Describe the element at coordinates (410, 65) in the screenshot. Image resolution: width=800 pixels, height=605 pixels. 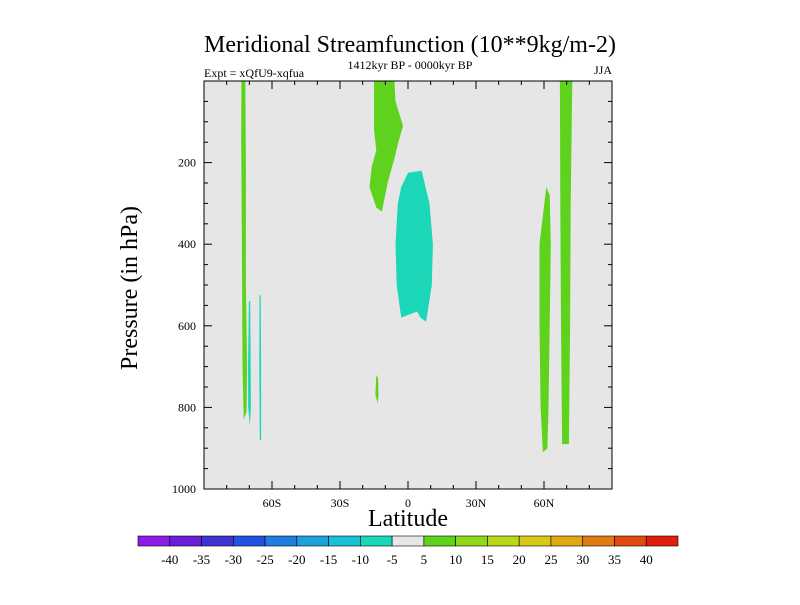
I see `subtitle-center: 1412kyr BP - 0000kyr BP` at that location.